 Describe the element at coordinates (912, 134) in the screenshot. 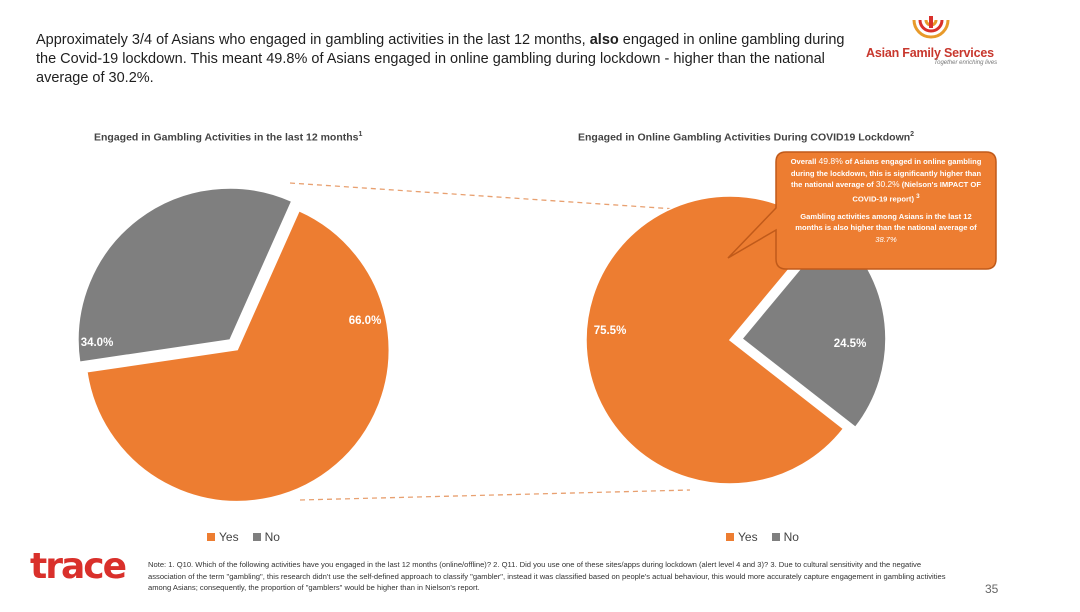

I see `chart-title-right-sup: 2` at that location.